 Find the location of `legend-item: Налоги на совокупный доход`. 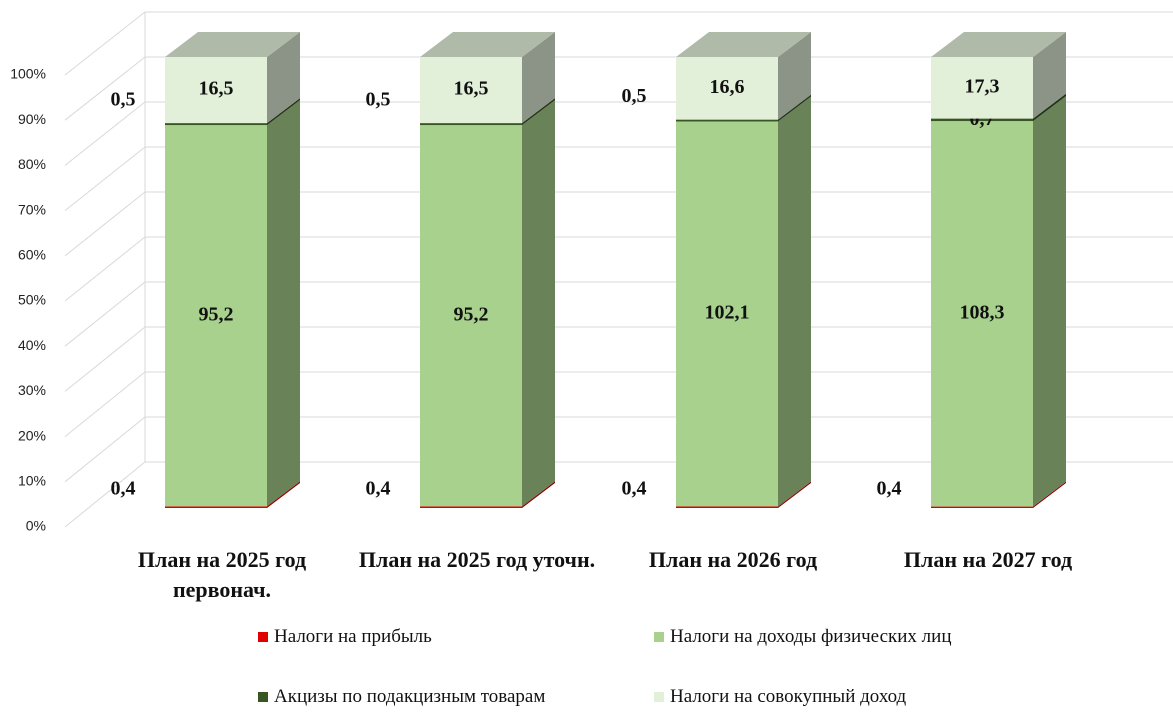

legend-item: Налоги на совокупный доход is located at coordinates (780, 697).